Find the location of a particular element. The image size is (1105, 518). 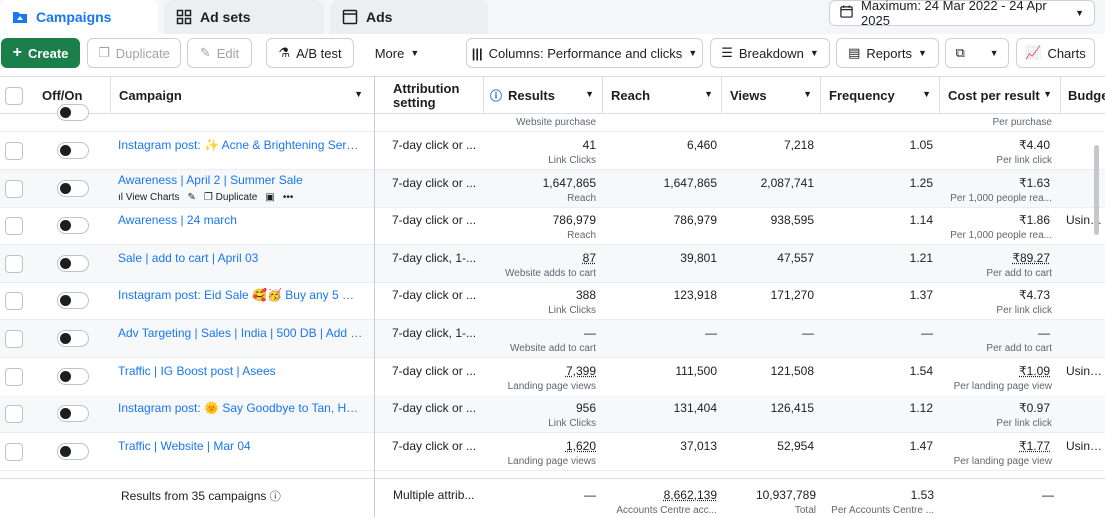

cpr-sub: Per link click is located at coordinates (1024, 160).